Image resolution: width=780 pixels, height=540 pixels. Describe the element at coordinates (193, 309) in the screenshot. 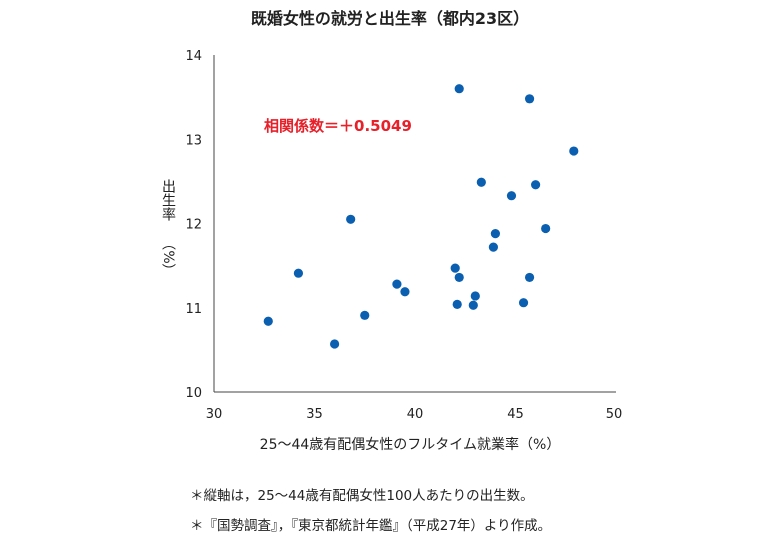

I see `y-tick-label: 11` at that location.